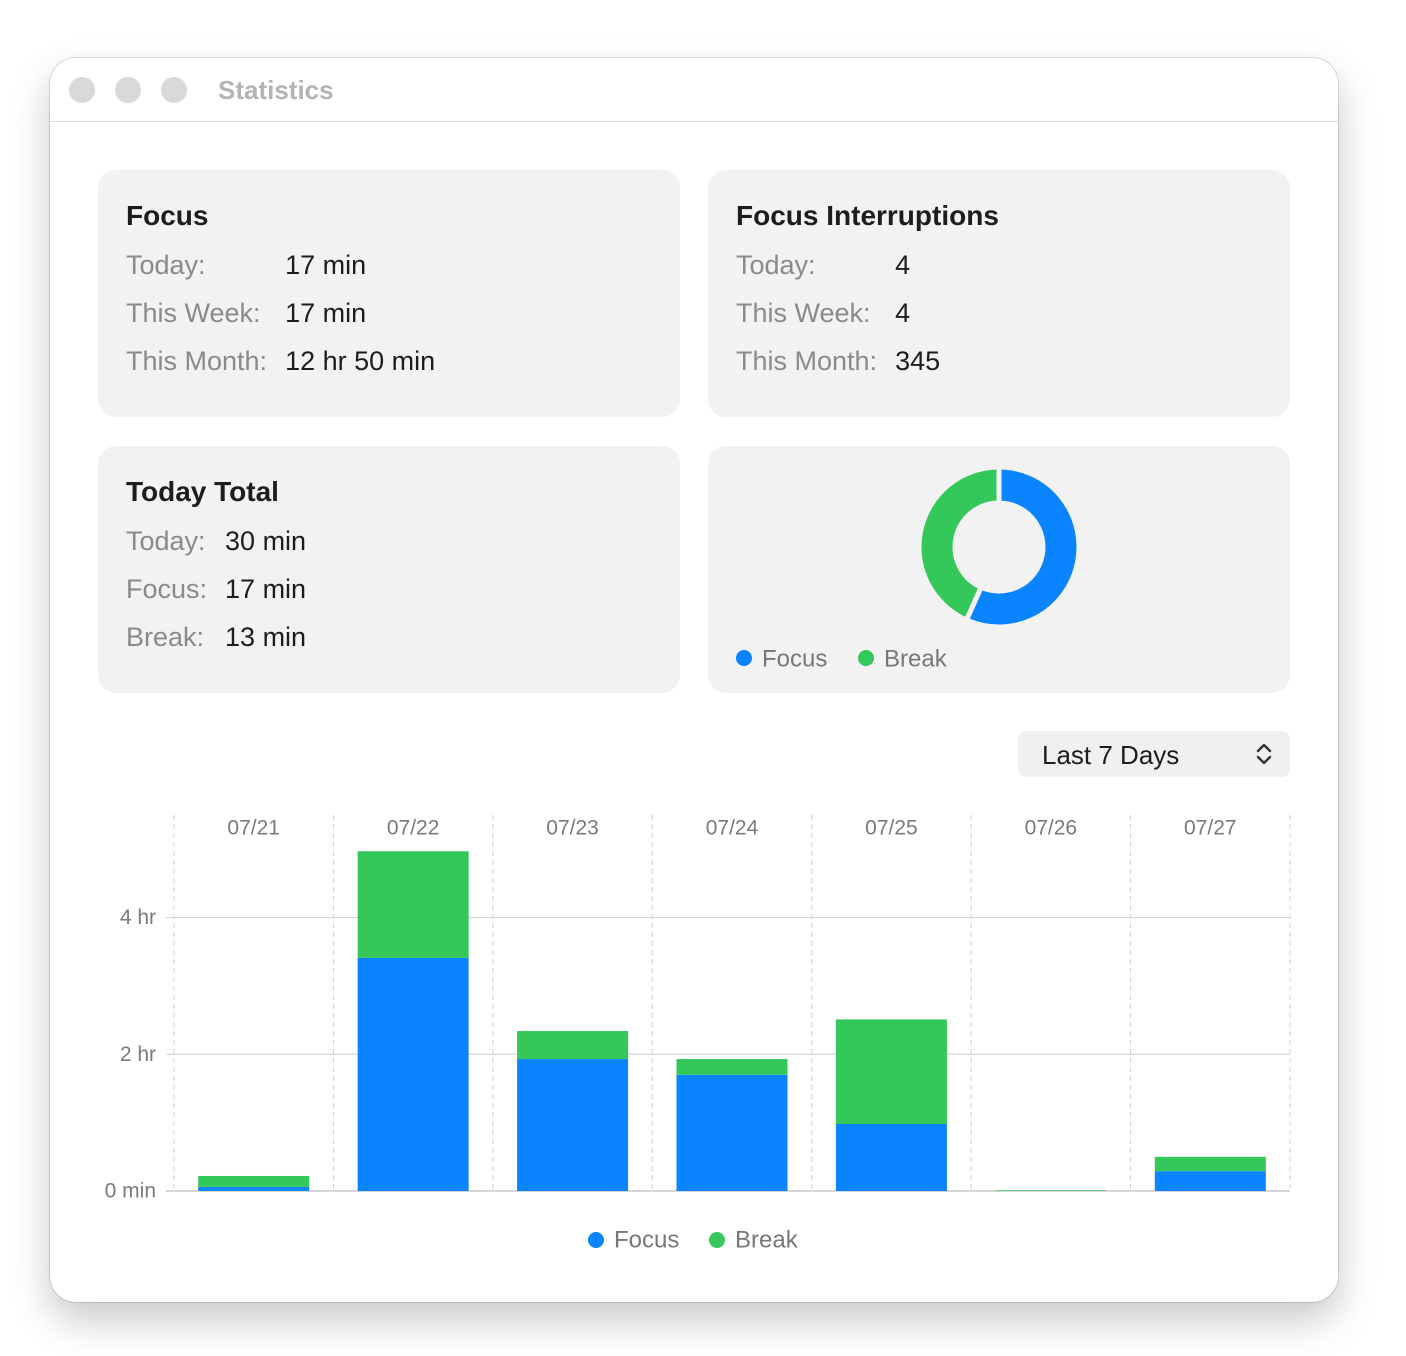 The width and height of the screenshot is (1406, 1356). I want to click on row-label: Focus:, so click(167, 589).